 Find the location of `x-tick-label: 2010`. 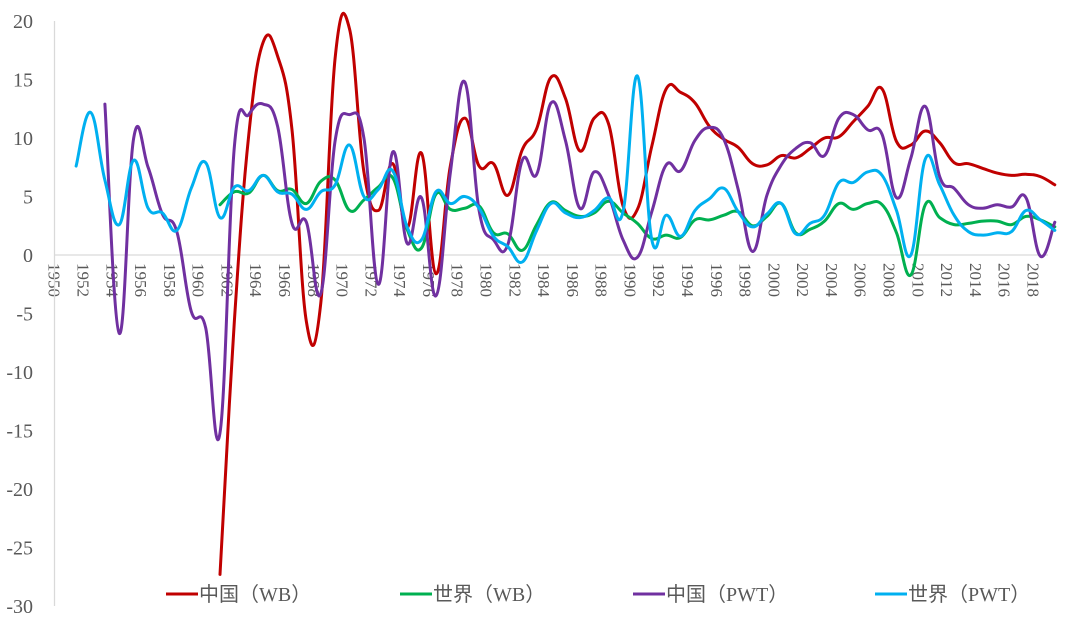

x-tick-label: 2010 is located at coordinates (917, 280).